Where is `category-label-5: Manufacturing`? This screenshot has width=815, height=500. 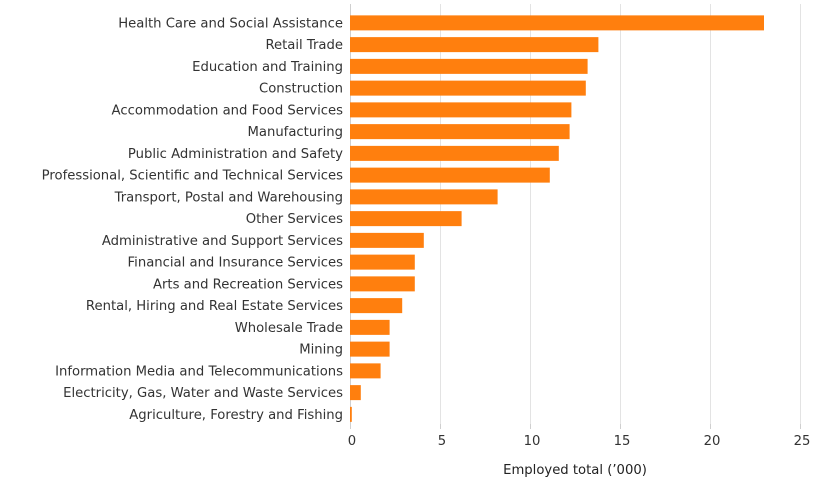 category-label-5: Manufacturing is located at coordinates (296, 132).